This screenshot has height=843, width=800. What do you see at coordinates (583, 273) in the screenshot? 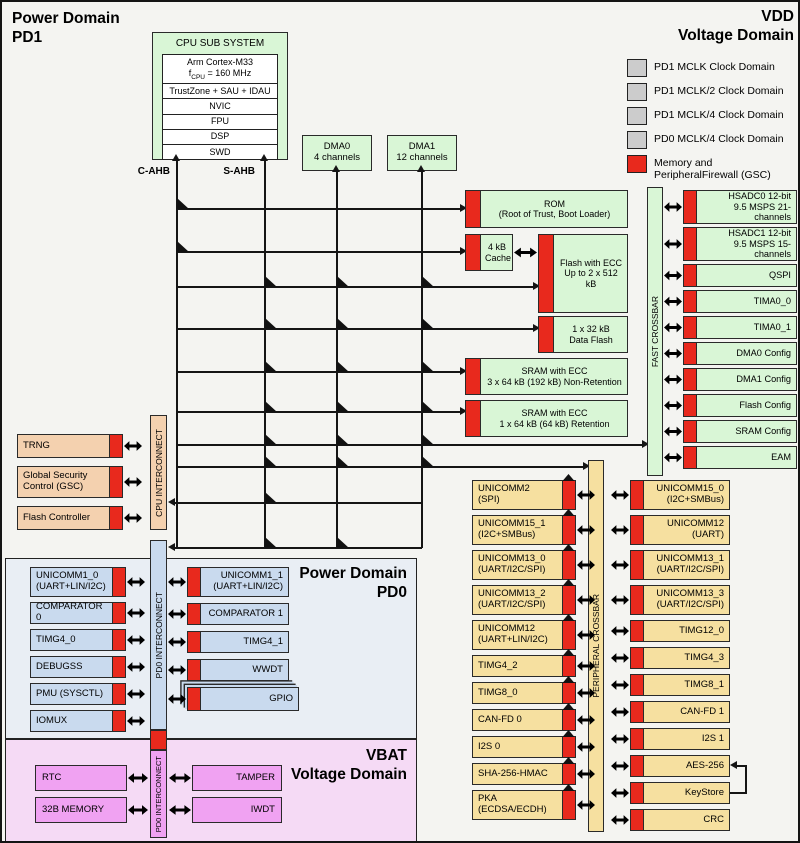
I see `block-flash: Flash with ECC Up to 2 x 512 kB` at bounding box center [583, 273].